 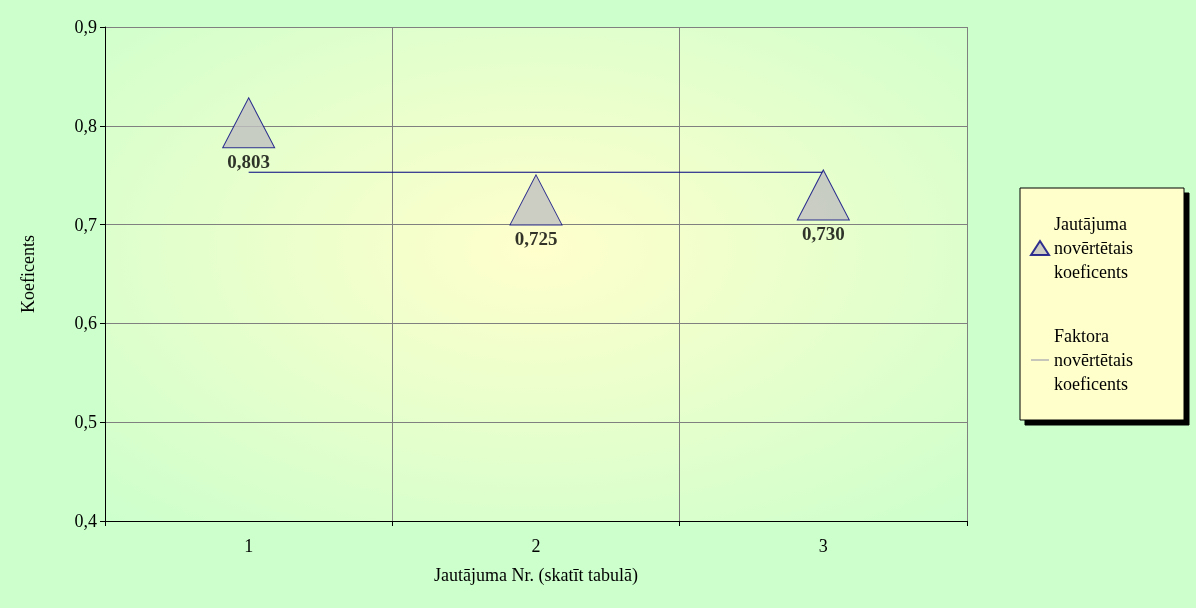 What do you see at coordinates (536, 575) in the screenshot?
I see `x-axis-title: Jautājuma Nr. (skatīt tabulā)` at bounding box center [536, 575].